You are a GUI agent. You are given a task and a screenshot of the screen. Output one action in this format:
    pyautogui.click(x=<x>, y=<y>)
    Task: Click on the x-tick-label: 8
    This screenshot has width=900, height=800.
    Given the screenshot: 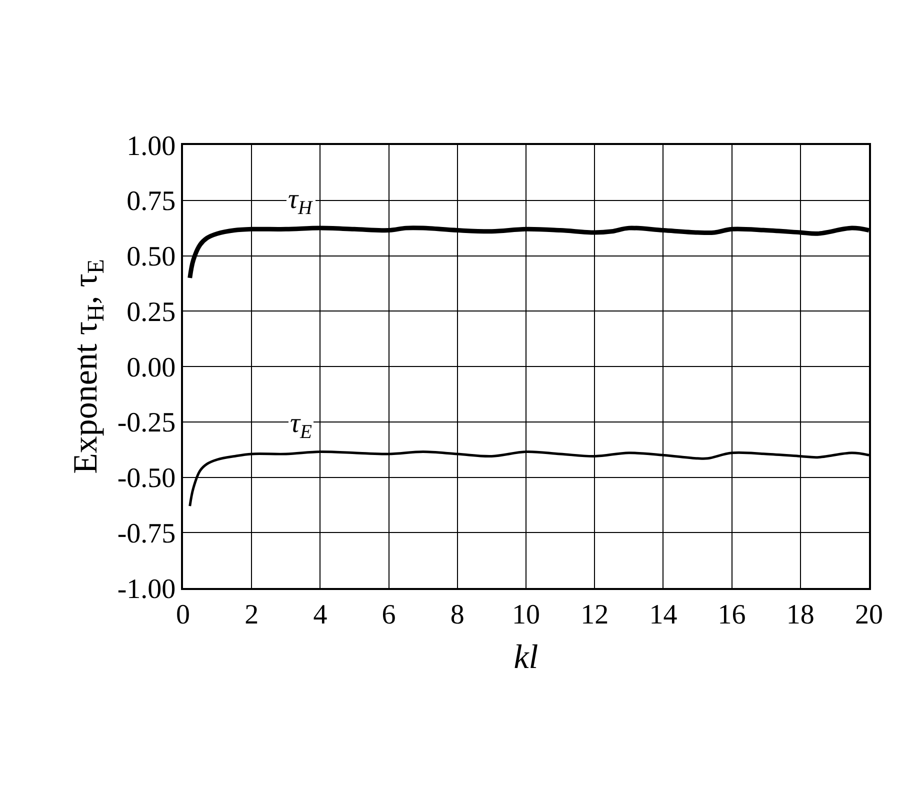 What is the action you would take?
    pyautogui.click(x=457, y=614)
    